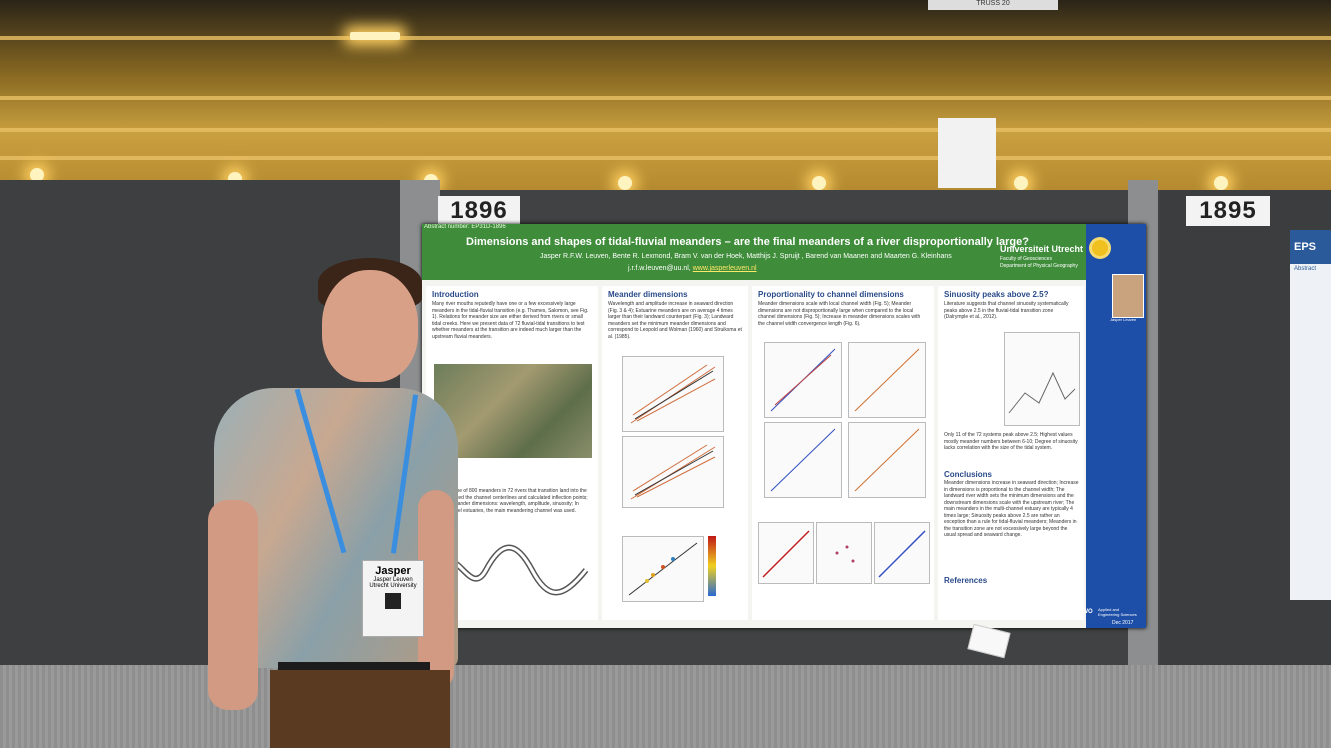  I want to click on section-conclusions: Conclusions, so click(968, 474).